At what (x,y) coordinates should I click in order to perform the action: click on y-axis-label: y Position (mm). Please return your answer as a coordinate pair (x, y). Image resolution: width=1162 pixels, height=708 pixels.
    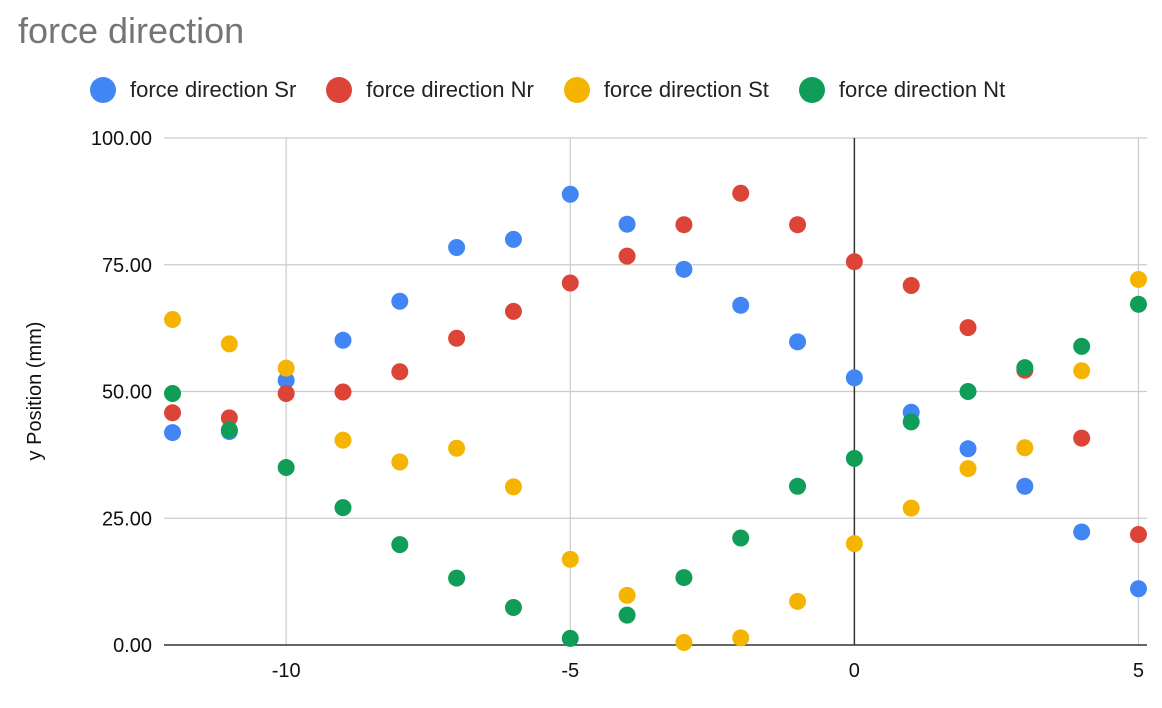
    Looking at the image, I should click on (35, 391).